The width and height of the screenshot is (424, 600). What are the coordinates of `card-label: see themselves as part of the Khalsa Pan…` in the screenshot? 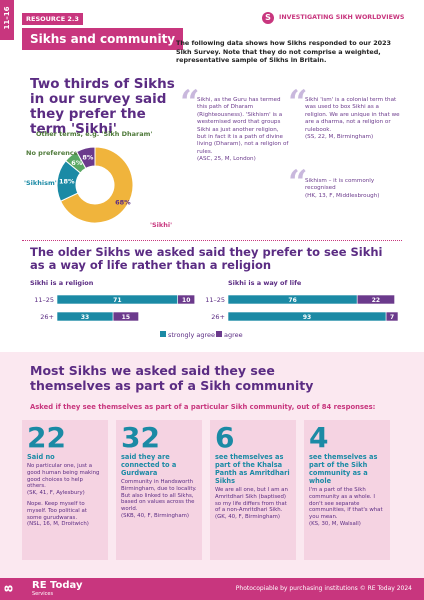 It's located at (252, 469).